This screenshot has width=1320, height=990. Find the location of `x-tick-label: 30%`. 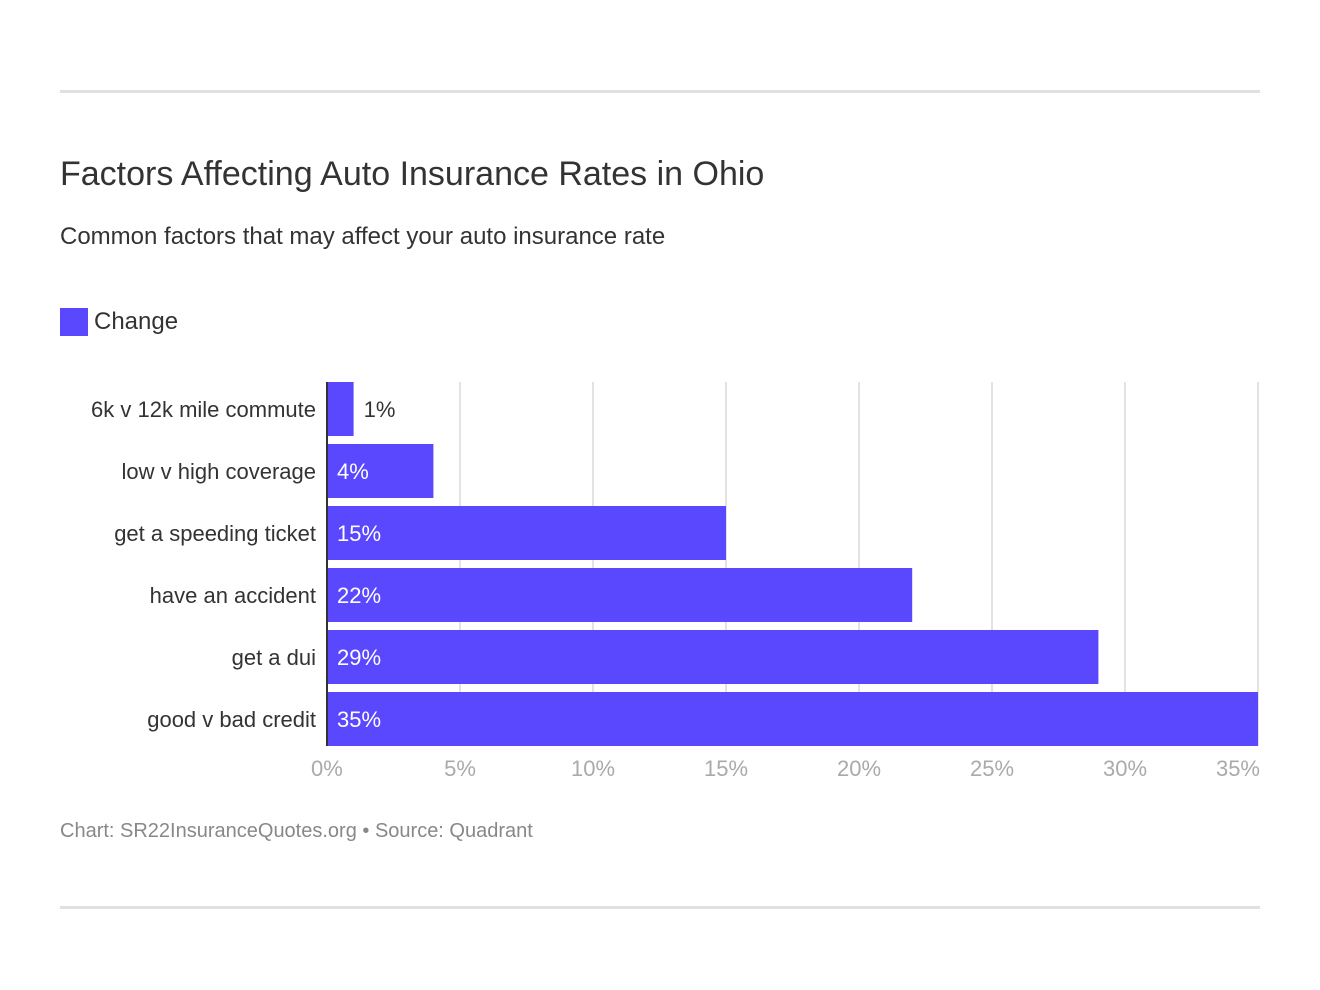

x-tick-label: 30% is located at coordinates (1125, 768).